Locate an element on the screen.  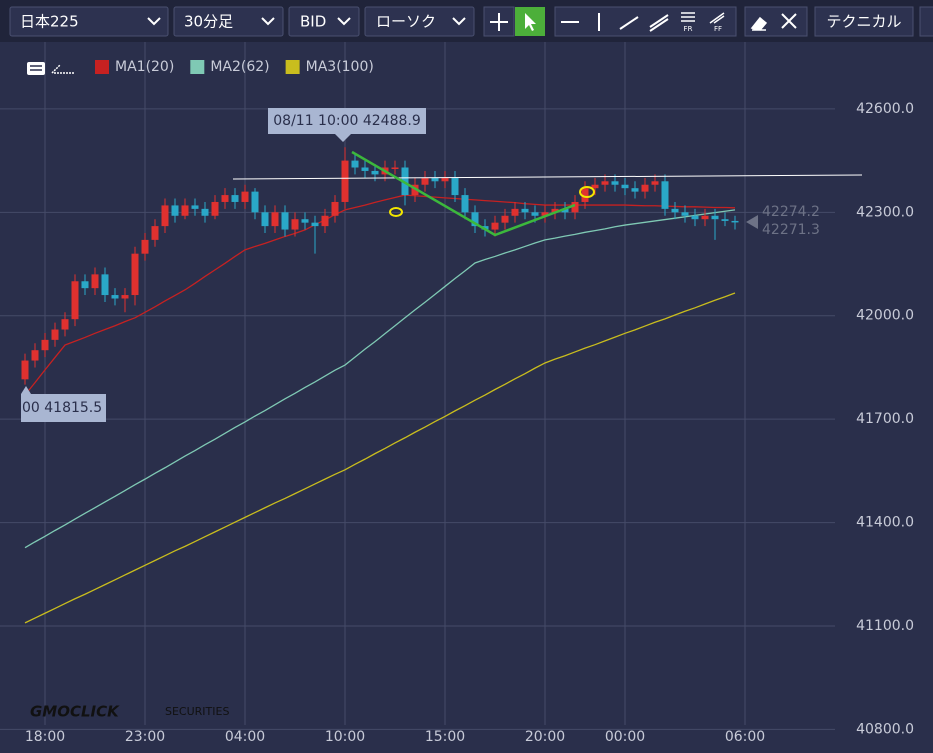
chart-style-text: ローソク is located at coordinates (406, 22).